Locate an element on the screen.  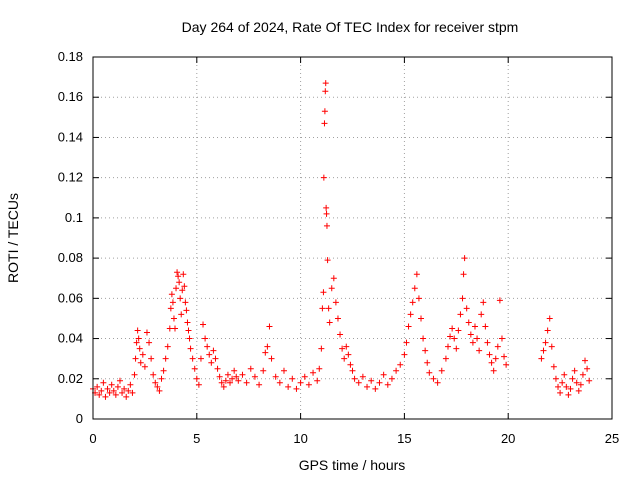
y-tick-label: 0.1 is located at coordinates (74, 217).